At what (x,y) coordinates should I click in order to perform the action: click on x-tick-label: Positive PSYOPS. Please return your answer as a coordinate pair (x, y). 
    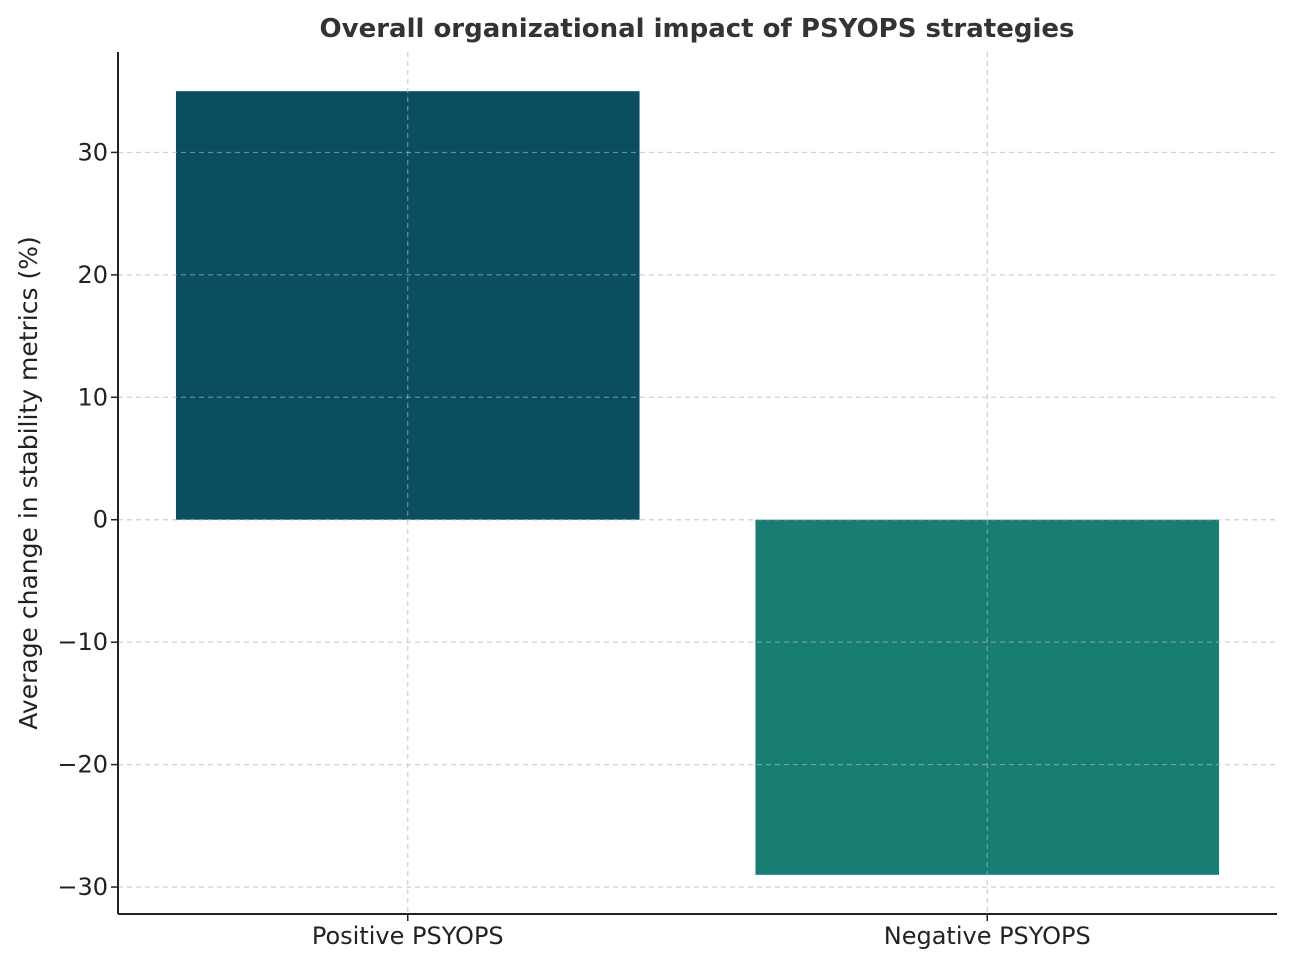
    Looking at the image, I should click on (408, 936).